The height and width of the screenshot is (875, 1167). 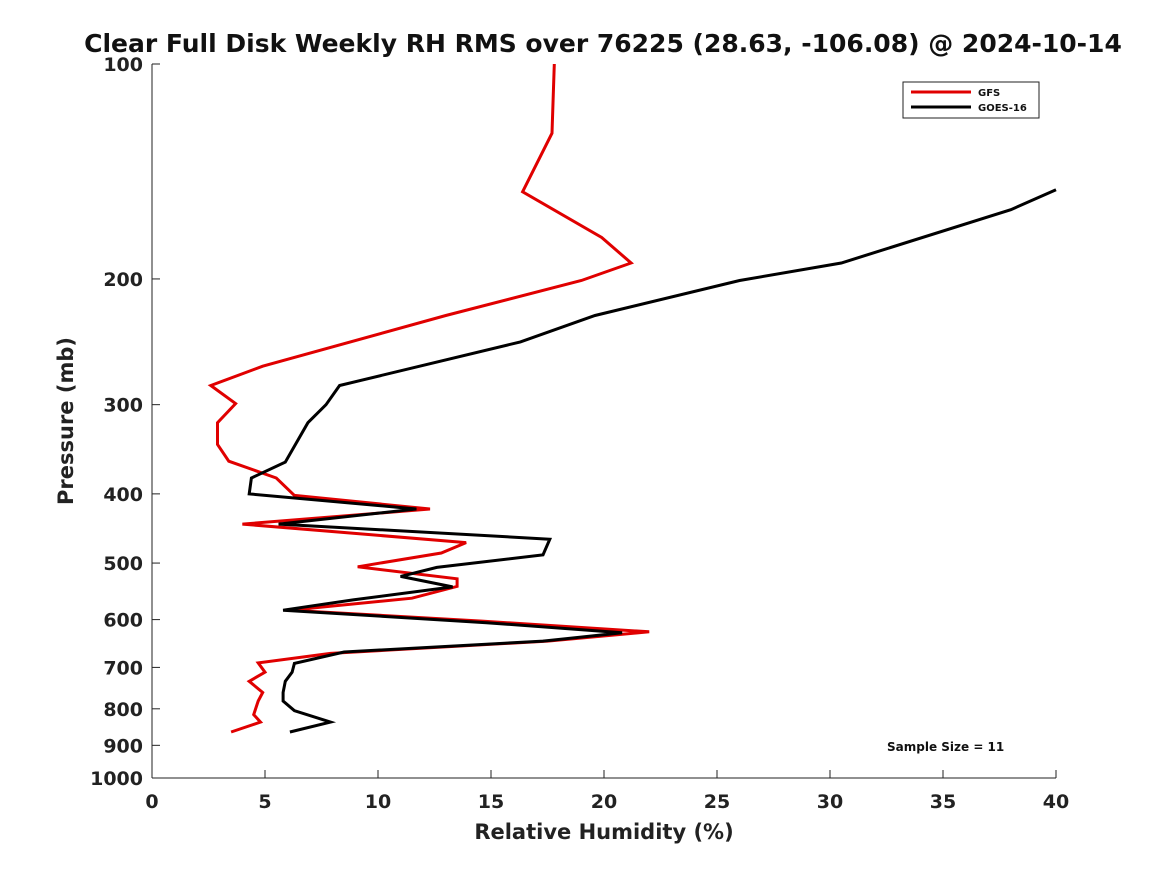 I want to click on x-tick-label: 35, so click(x=943, y=802).